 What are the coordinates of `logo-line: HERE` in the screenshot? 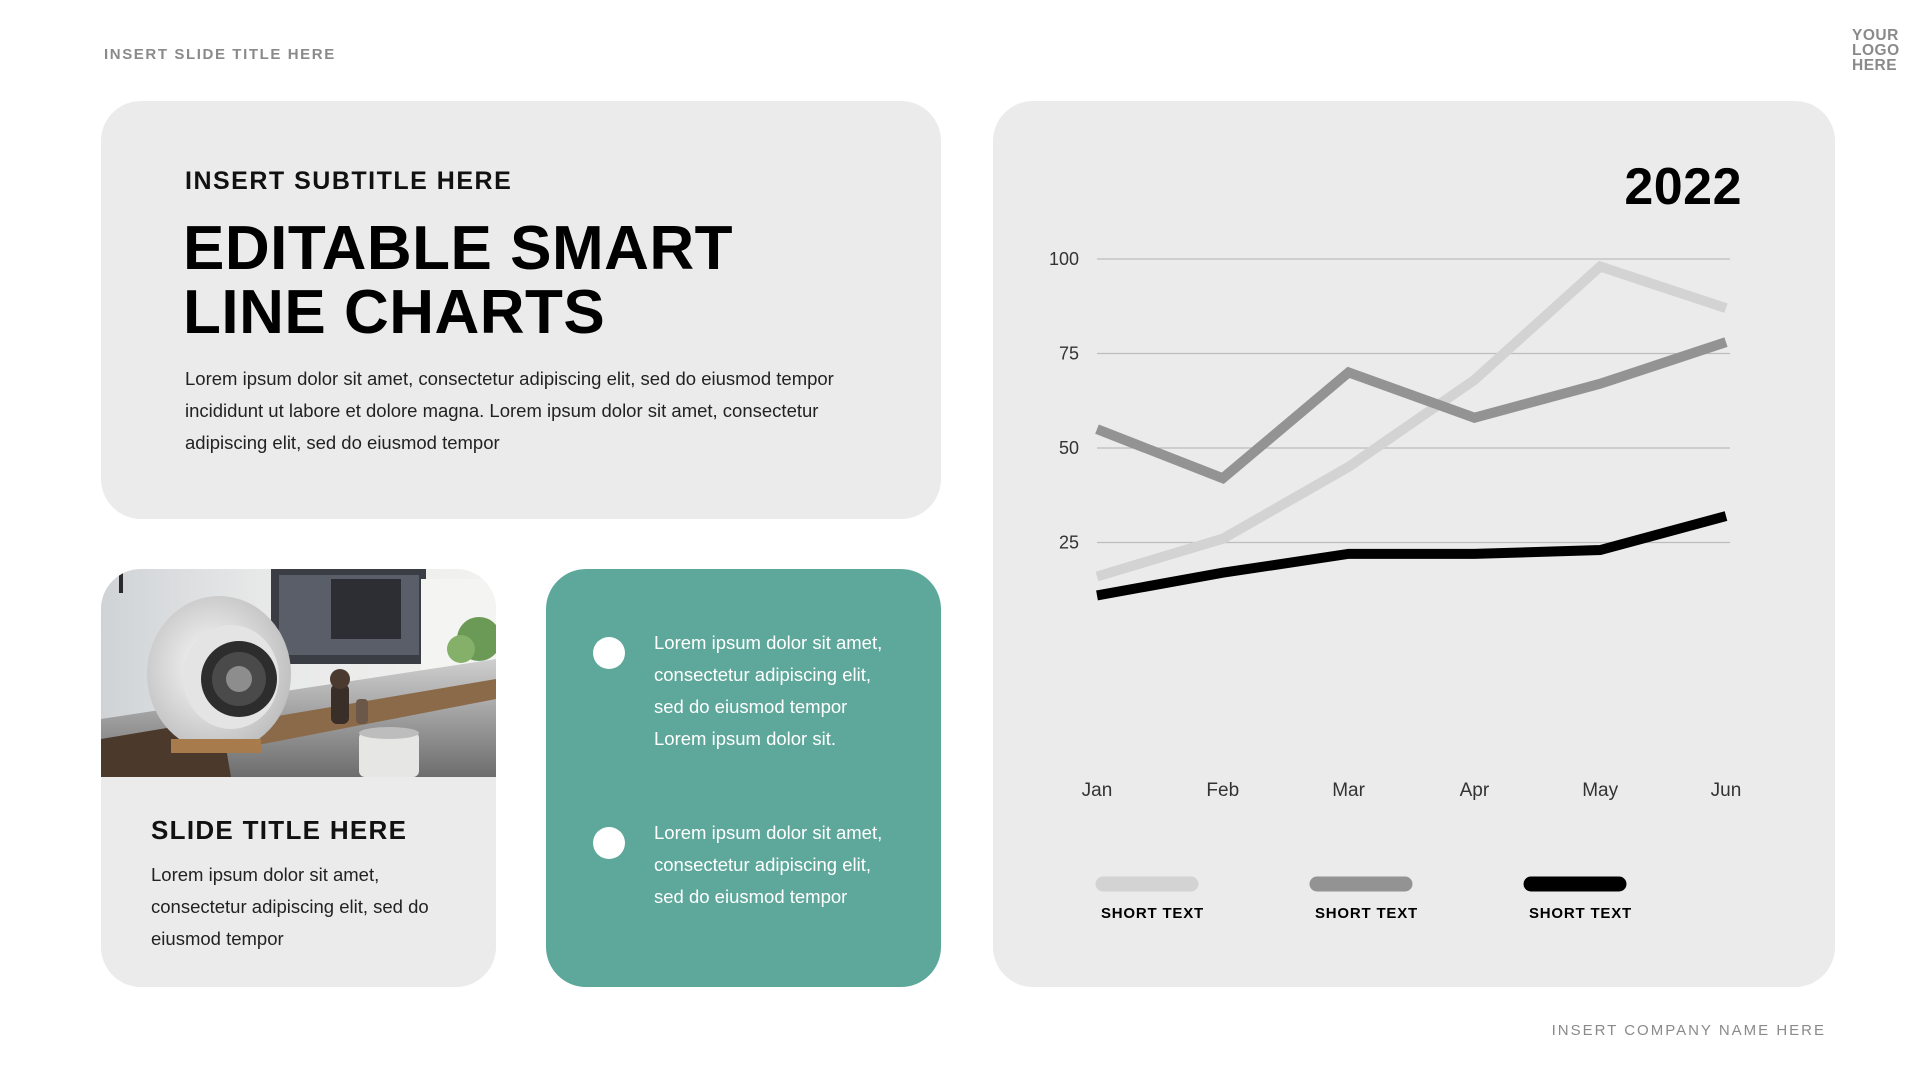 It's located at (1875, 65).